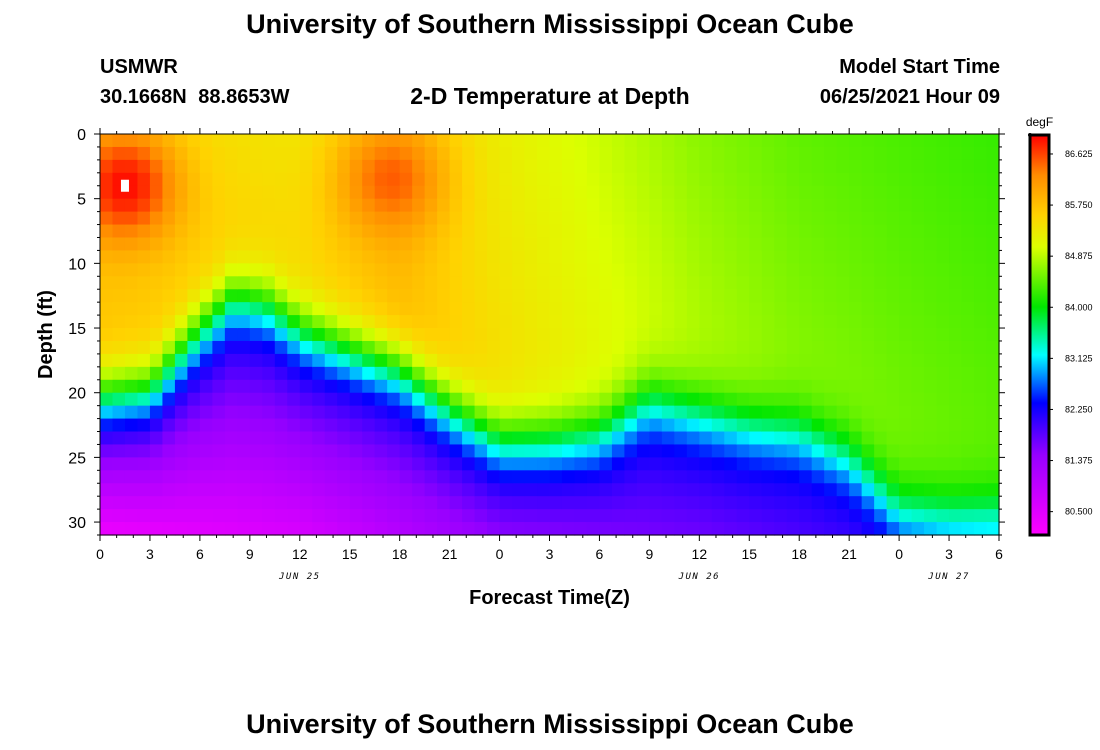 The image size is (1100, 750). Describe the element at coordinates (500, 554) in the screenshot. I see `x-tick-label: 0` at that location.